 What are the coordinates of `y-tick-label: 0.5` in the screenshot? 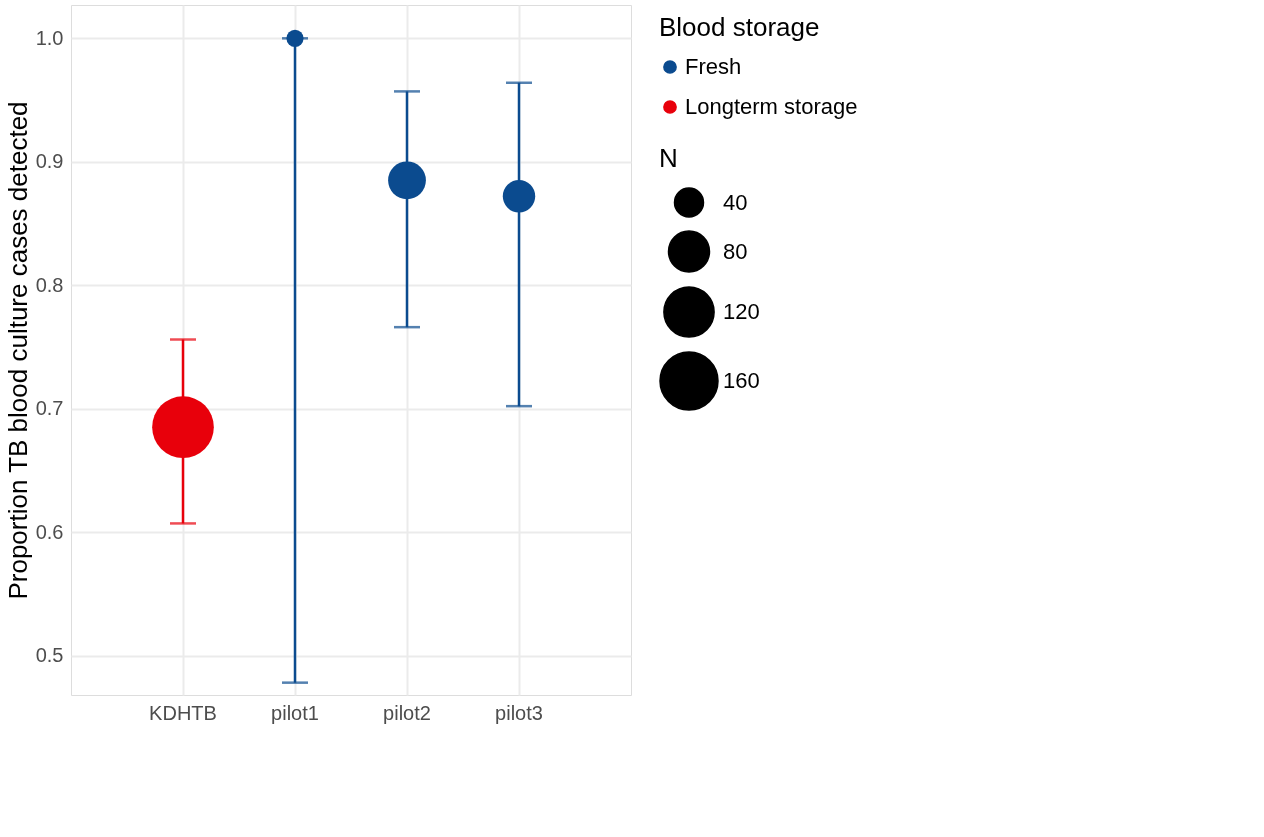 It's located at (49, 655).